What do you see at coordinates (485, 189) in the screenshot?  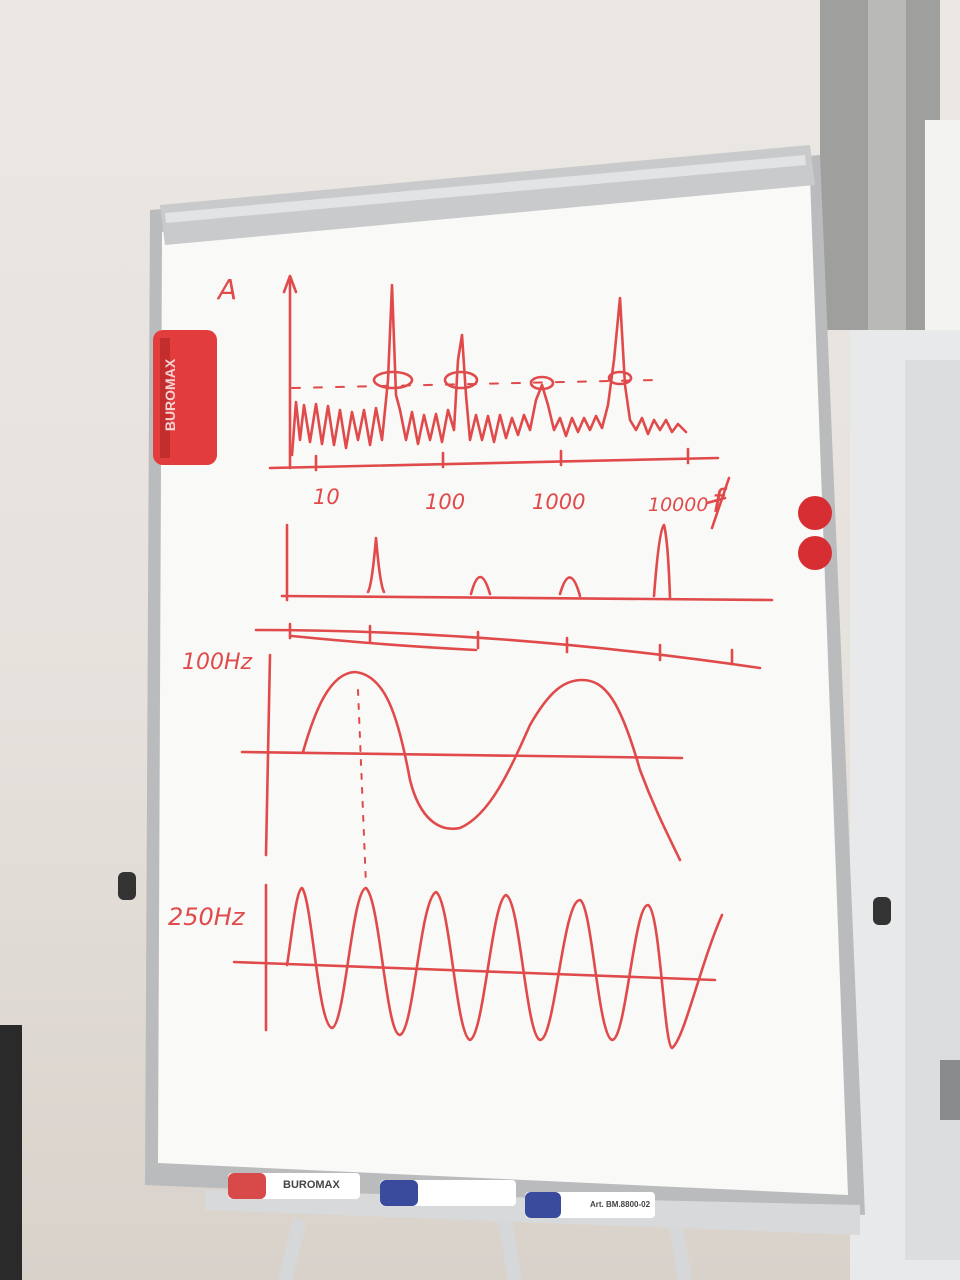 I see `clamp-highlight` at bounding box center [485, 189].